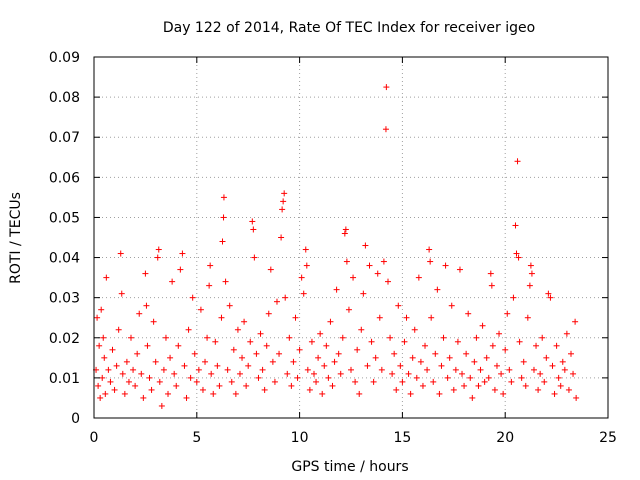 This screenshot has height=480, width=640. What do you see at coordinates (94, 438) in the screenshot?
I see `x-tick-label: 0` at bounding box center [94, 438].